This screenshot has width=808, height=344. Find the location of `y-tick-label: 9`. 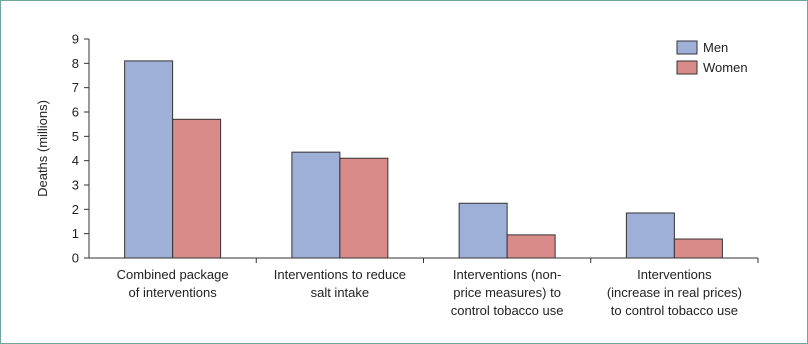

y-tick-label: 9 is located at coordinates (75, 39).